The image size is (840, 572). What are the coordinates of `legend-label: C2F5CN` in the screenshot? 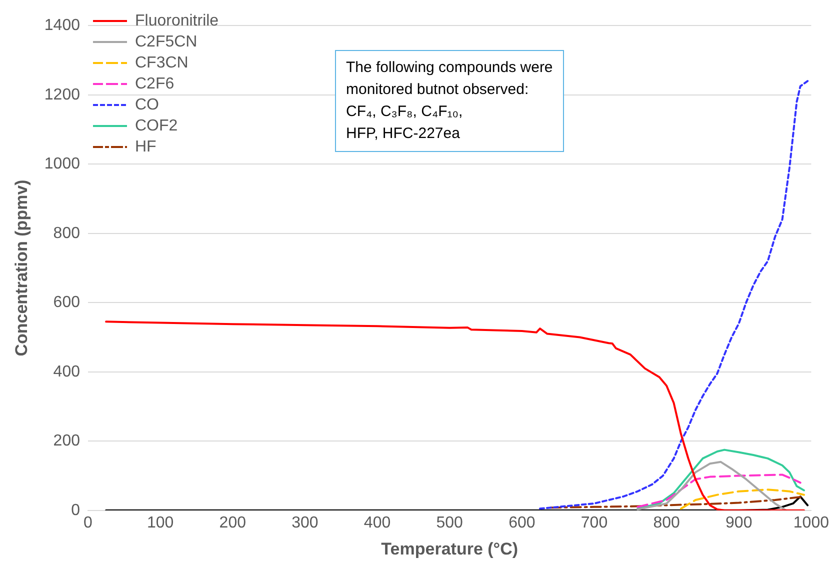 It's located at (166, 41).